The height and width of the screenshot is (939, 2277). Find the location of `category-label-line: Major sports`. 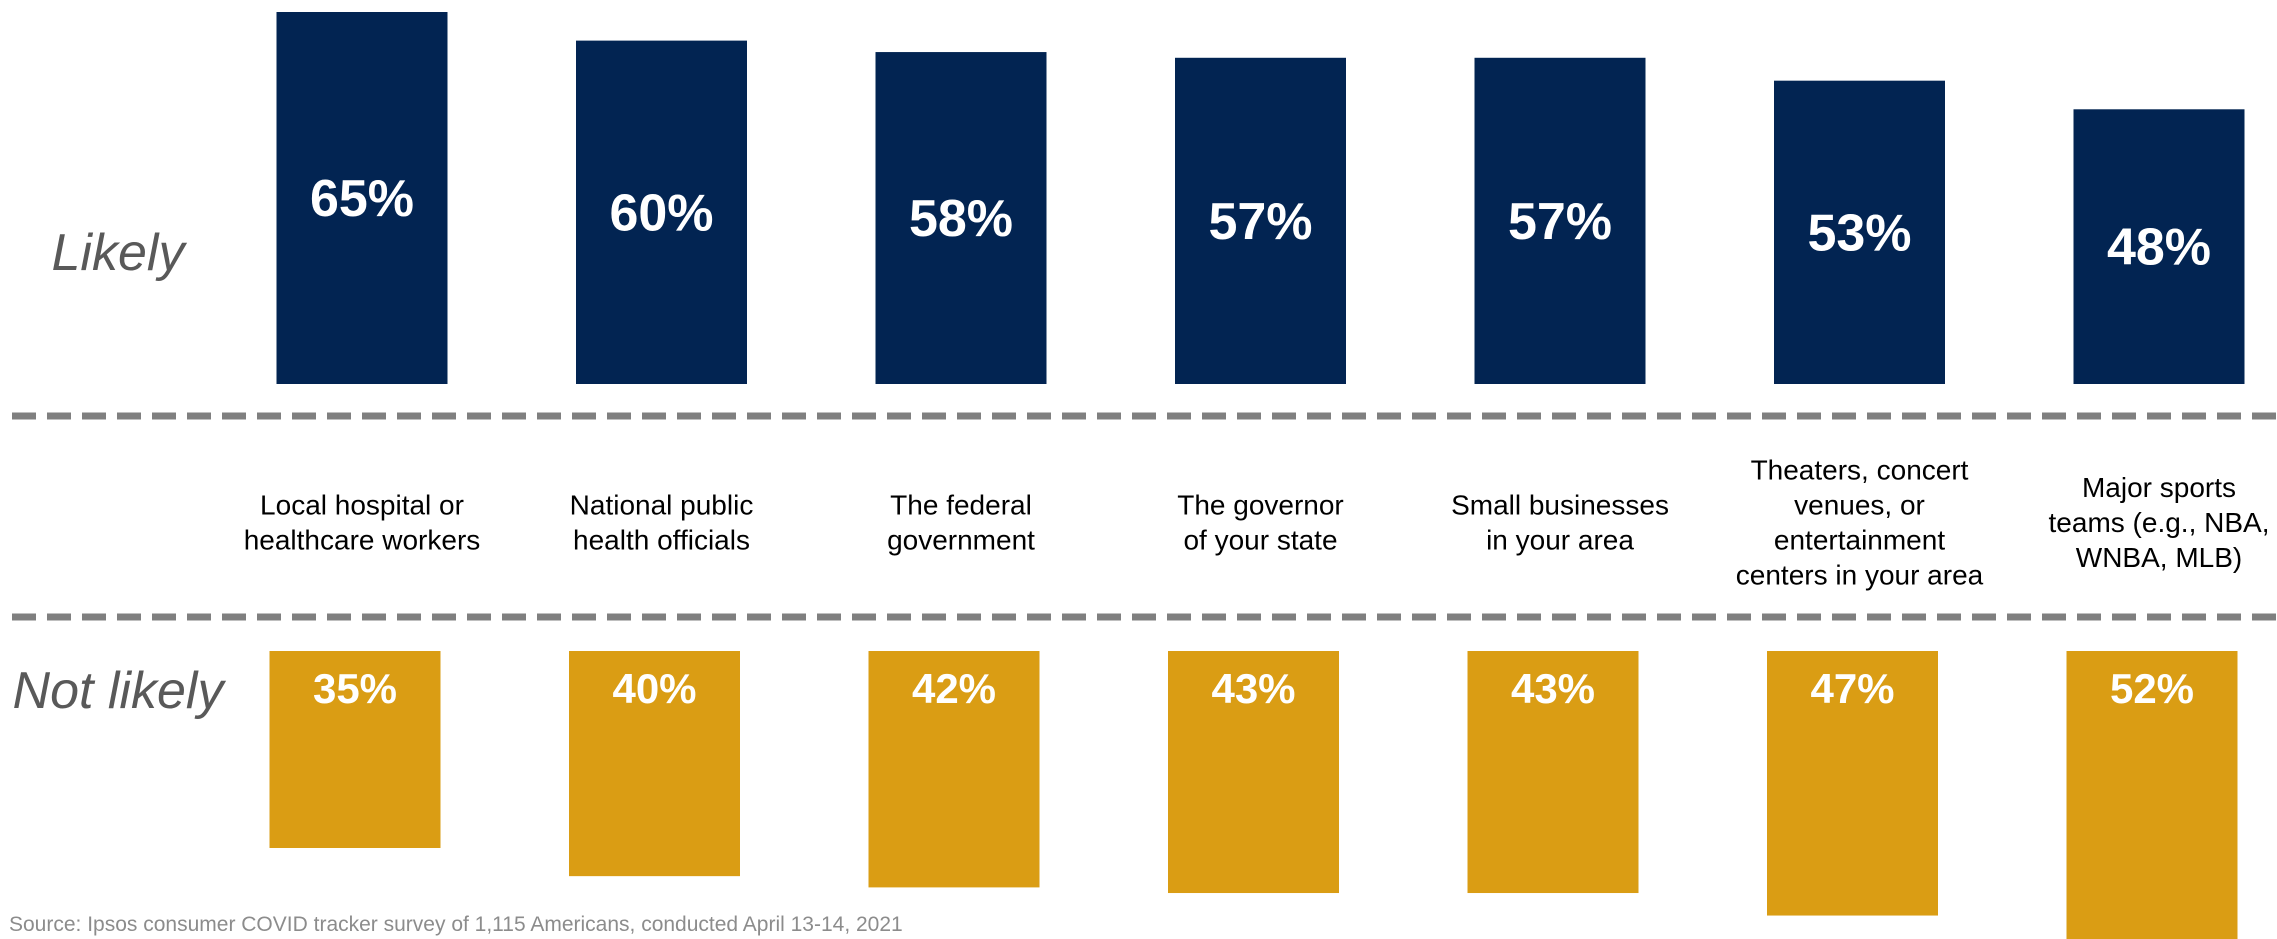

category-label-line: Major sports is located at coordinates (2159, 487).